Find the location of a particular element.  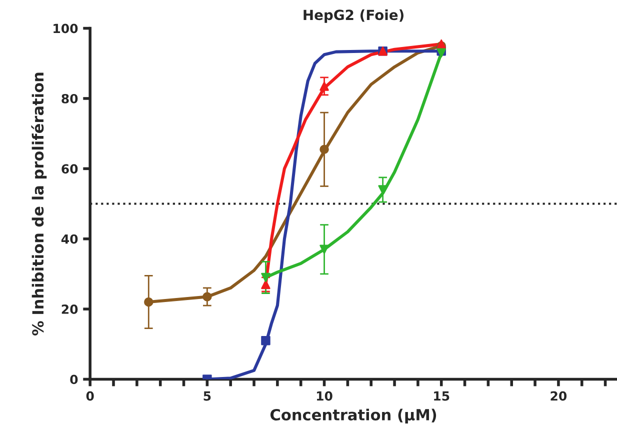

y-tick-label: 0 is located at coordinates (74, 379).